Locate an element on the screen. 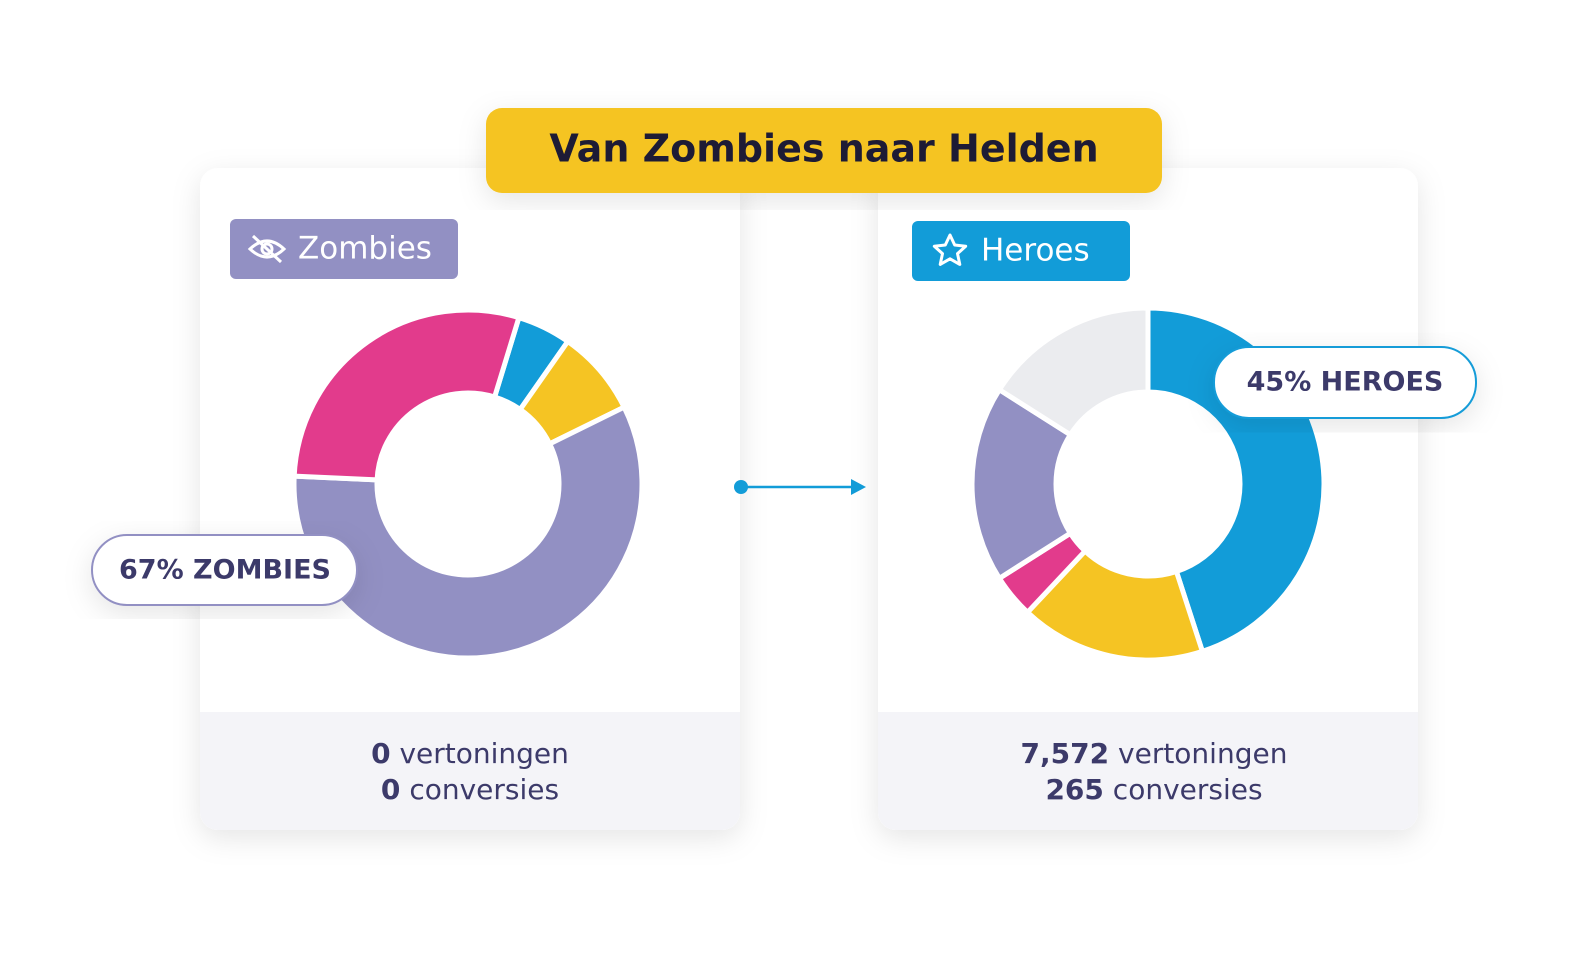  star-icon is located at coordinates (950, 249).